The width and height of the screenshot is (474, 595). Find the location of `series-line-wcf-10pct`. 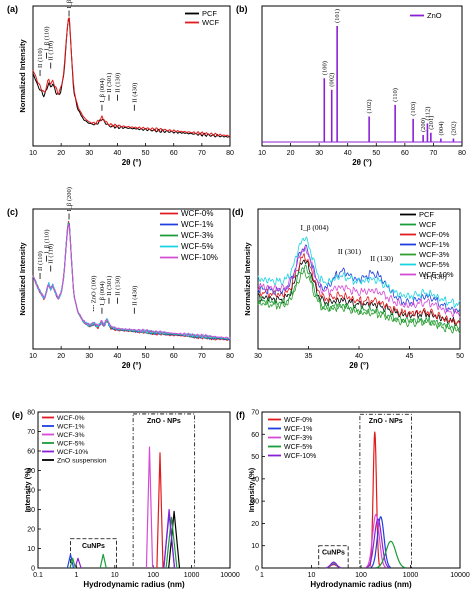

series-line-wcf-10pct is located at coordinates (359, 281).